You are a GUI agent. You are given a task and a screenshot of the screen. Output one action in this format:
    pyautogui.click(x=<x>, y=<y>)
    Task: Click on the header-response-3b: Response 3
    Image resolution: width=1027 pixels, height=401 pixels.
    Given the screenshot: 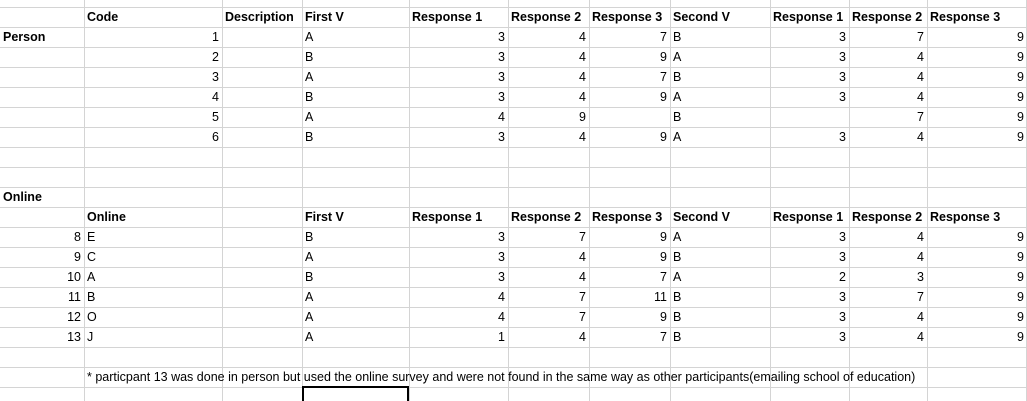 What is the action you would take?
    pyautogui.click(x=965, y=17)
    